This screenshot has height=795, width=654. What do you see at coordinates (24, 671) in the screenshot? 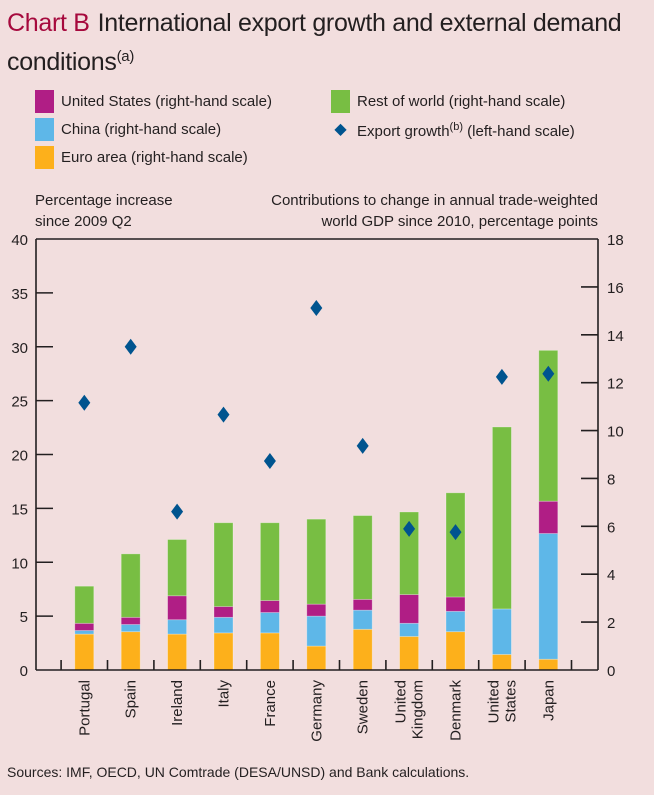
I see `left-axis-tick-label: 0` at bounding box center [24, 671].